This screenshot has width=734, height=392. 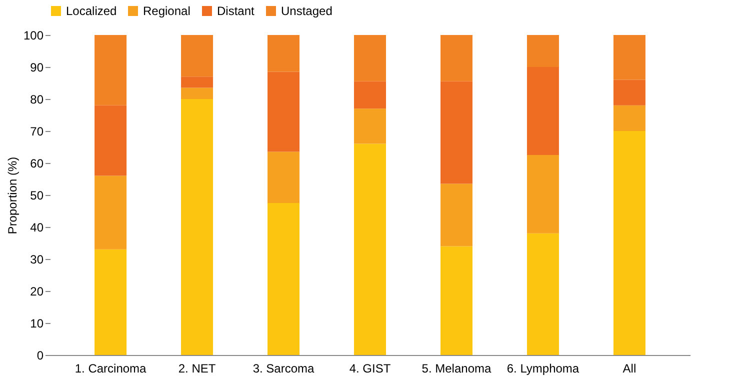 What do you see at coordinates (370, 369) in the screenshot?
I see `x-tick-label: 4. GIST` at bounding box center [370, 369].